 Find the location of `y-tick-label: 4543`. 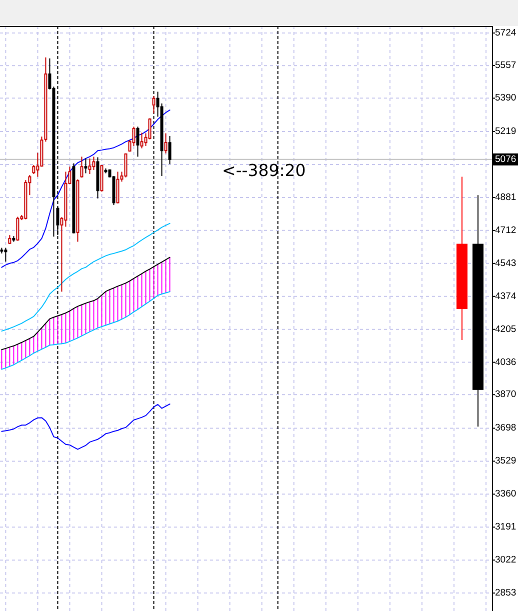

y-tick-label: 4543 is located at coordinates (505, 263).